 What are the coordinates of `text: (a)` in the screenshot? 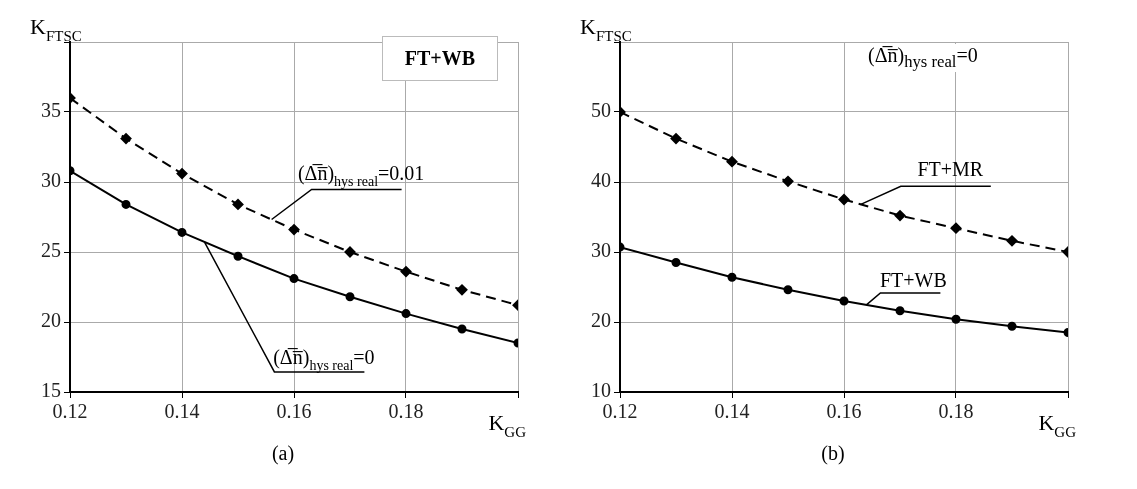 It's located at (283, 453).